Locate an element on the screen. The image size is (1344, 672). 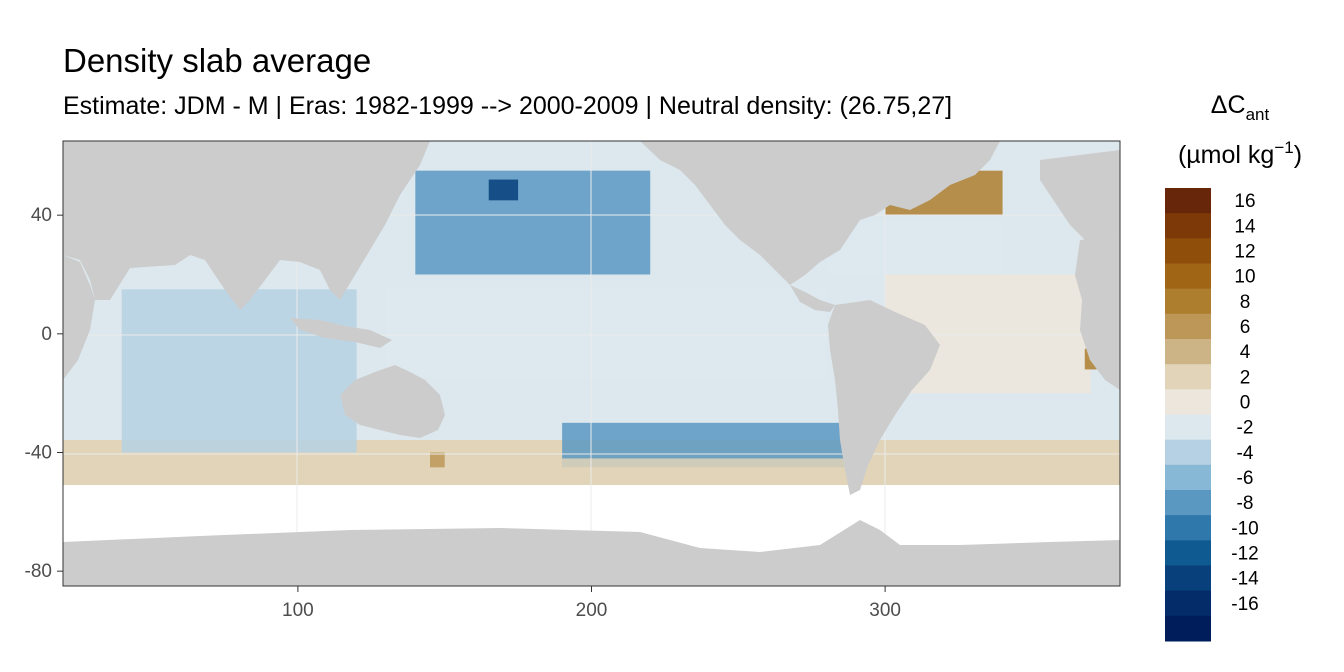
x-tick-label: 200 is located at coordinates (592, 610).